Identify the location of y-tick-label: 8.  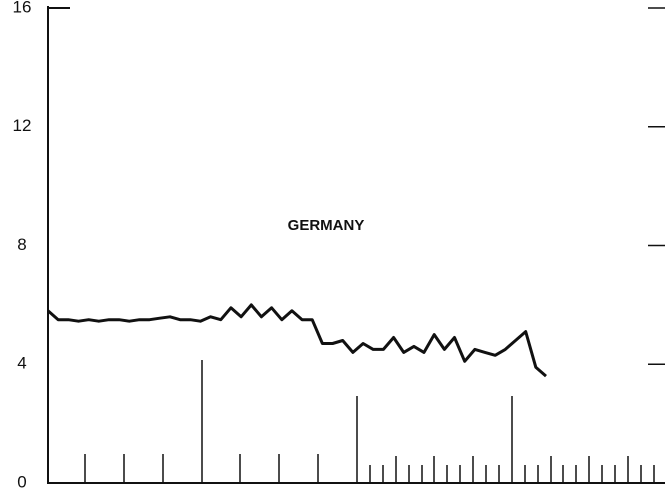
(21, 244).